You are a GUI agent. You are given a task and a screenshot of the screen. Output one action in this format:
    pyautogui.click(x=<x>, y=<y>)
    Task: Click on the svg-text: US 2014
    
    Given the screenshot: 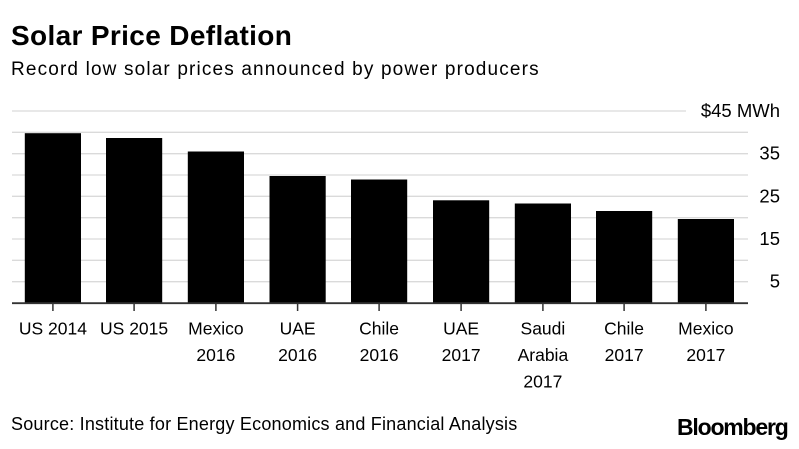 What is the action you would take?
    pyautogui.click(x=53, y=329)
    